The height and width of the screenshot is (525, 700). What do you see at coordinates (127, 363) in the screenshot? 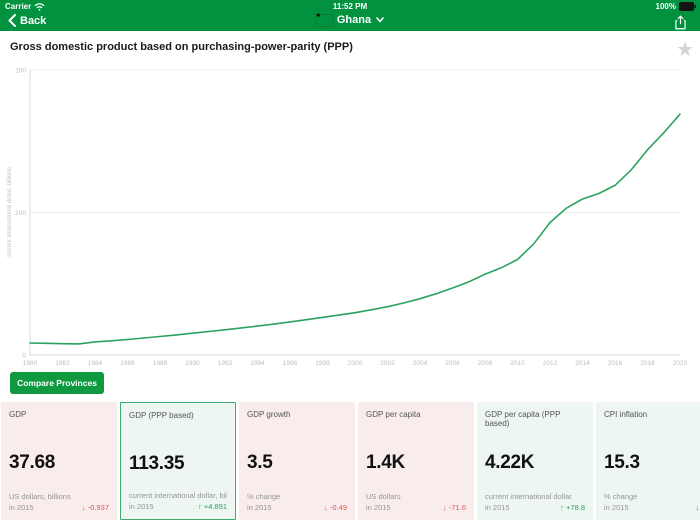
I see `x-tick-label: 1986` at bounding box center [127, 363].